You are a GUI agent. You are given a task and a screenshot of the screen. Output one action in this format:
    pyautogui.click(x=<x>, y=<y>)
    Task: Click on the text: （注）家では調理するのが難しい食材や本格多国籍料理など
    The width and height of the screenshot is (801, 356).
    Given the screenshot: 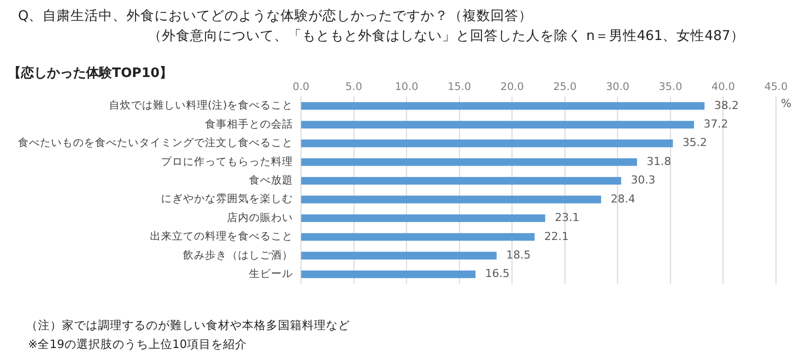 What is the action you would take?
    pyautogui.click(x=188, y=325)
    